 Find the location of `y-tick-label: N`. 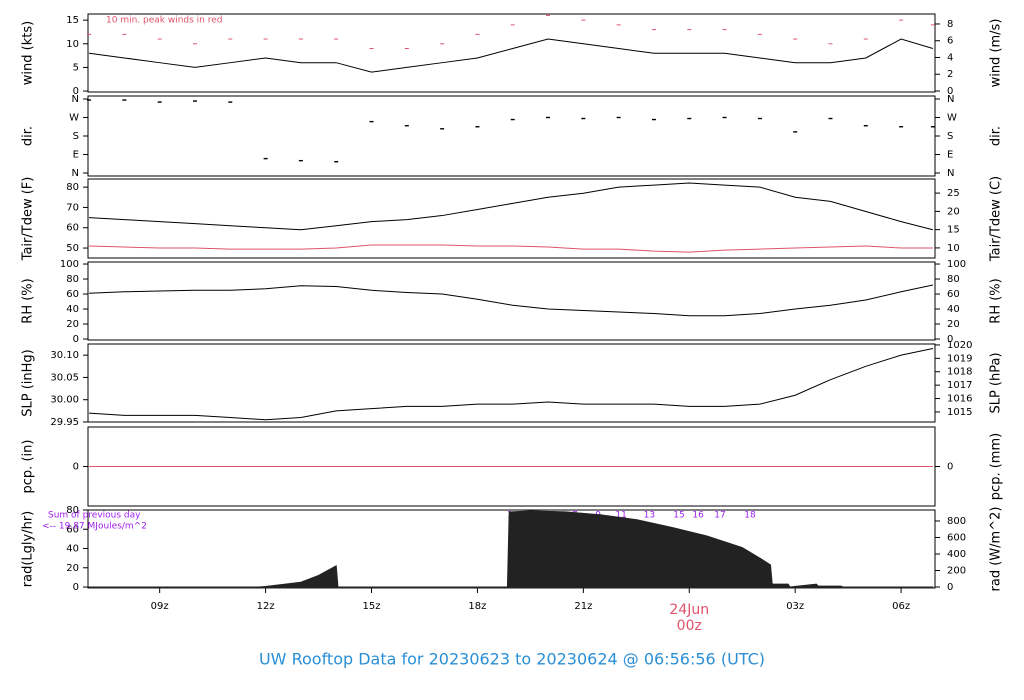

y-tick-label: N is located at coordinates (75, 173).